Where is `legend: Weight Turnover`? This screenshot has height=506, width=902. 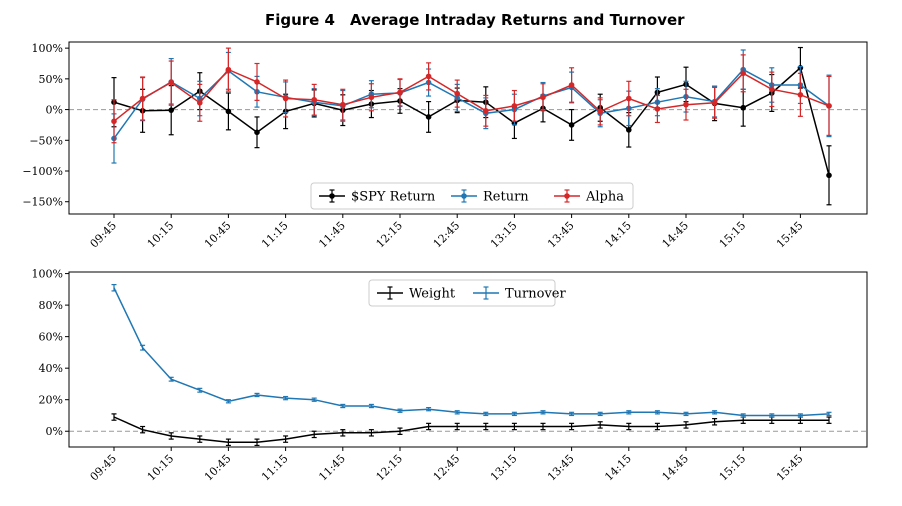 legend: Weight Turnover is located at coordinates (467, 293).